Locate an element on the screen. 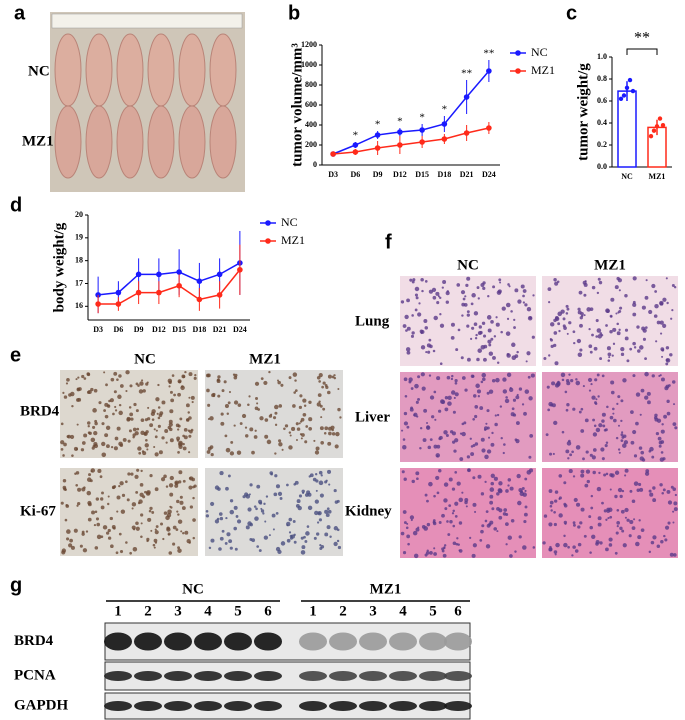 Image resolution: width=685 pixels, height=720 pixels. legend-marker is located at coordinates (518, 53).